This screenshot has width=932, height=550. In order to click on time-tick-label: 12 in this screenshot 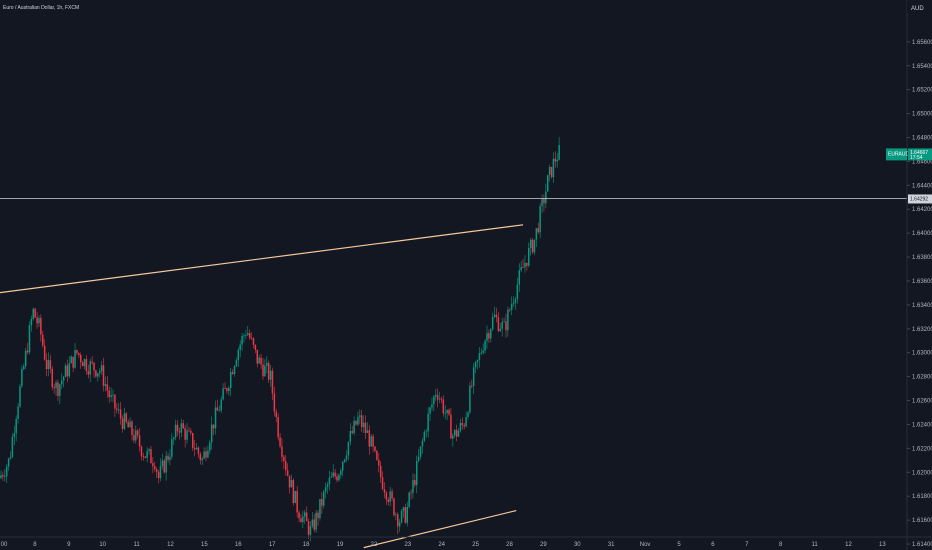, I will do `click(170, 545)`.